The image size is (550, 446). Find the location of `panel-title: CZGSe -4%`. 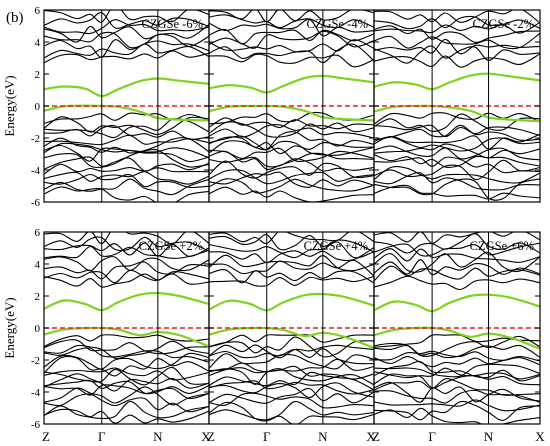

panel-title: CZGSe -4% is located at coordinates (337, 24).